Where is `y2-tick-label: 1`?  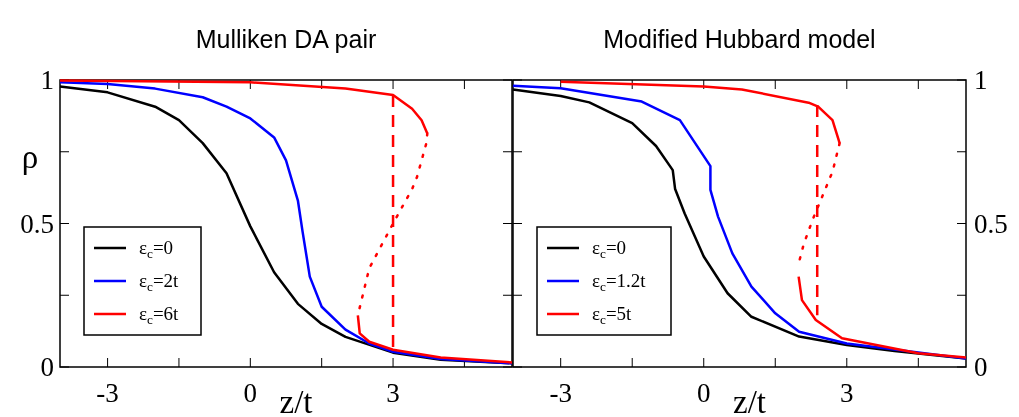
y2-tick-label: 1 is located at coordinates (981, 80).